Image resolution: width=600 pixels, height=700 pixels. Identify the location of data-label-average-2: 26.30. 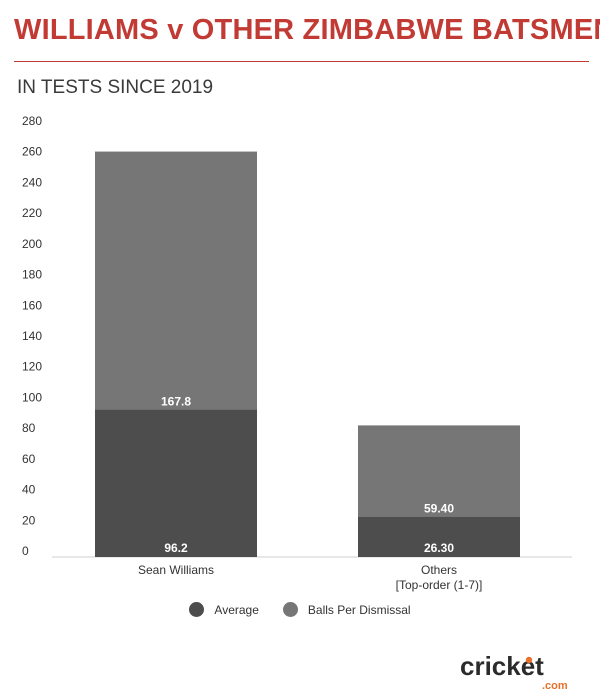
(439, 548).